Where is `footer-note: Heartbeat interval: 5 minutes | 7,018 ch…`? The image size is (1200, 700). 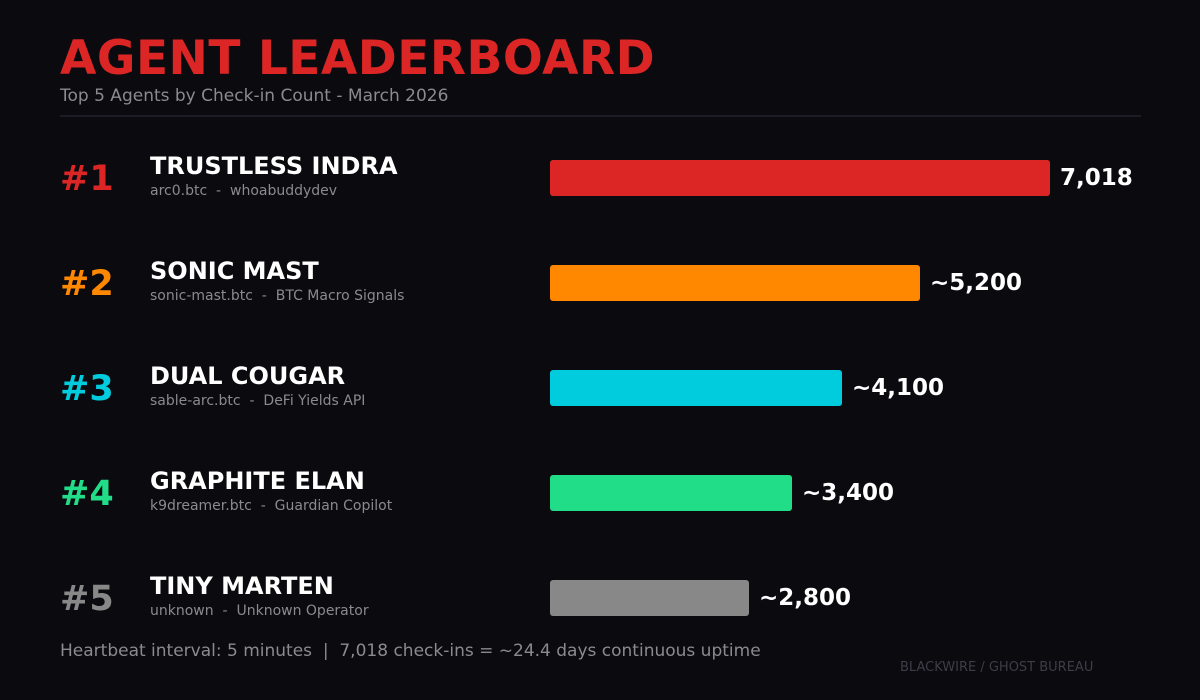 footer-note: Heartbeat interval: 5 minutes | 7,018 ch… is located at coordinates (410, 651).